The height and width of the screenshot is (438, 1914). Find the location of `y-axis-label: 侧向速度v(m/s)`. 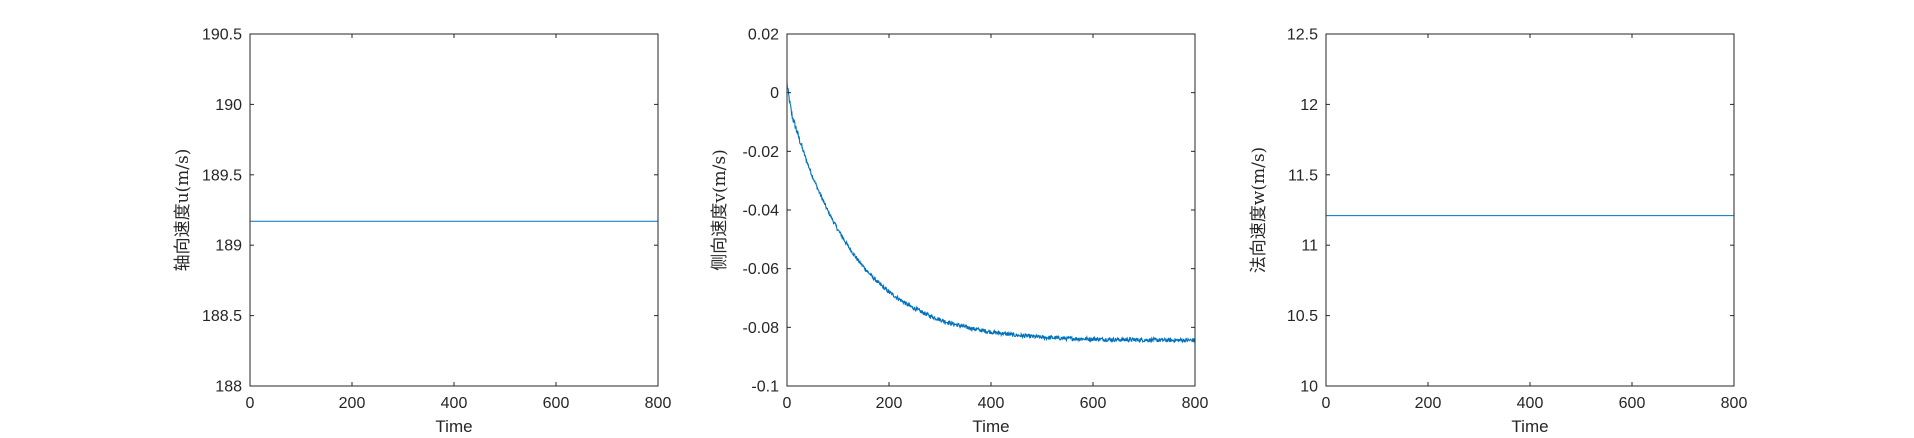

y-axis-label: 侧向速度v(m/s) is located at coordinates (720, 209).